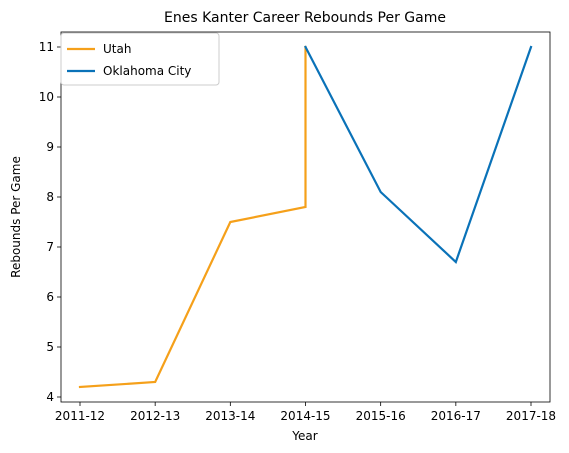  Describe the element at coordinates (305, 18) in the screenshot. I see `chart-title: Enes Kanter Career Rebounds Per Game` at that location.